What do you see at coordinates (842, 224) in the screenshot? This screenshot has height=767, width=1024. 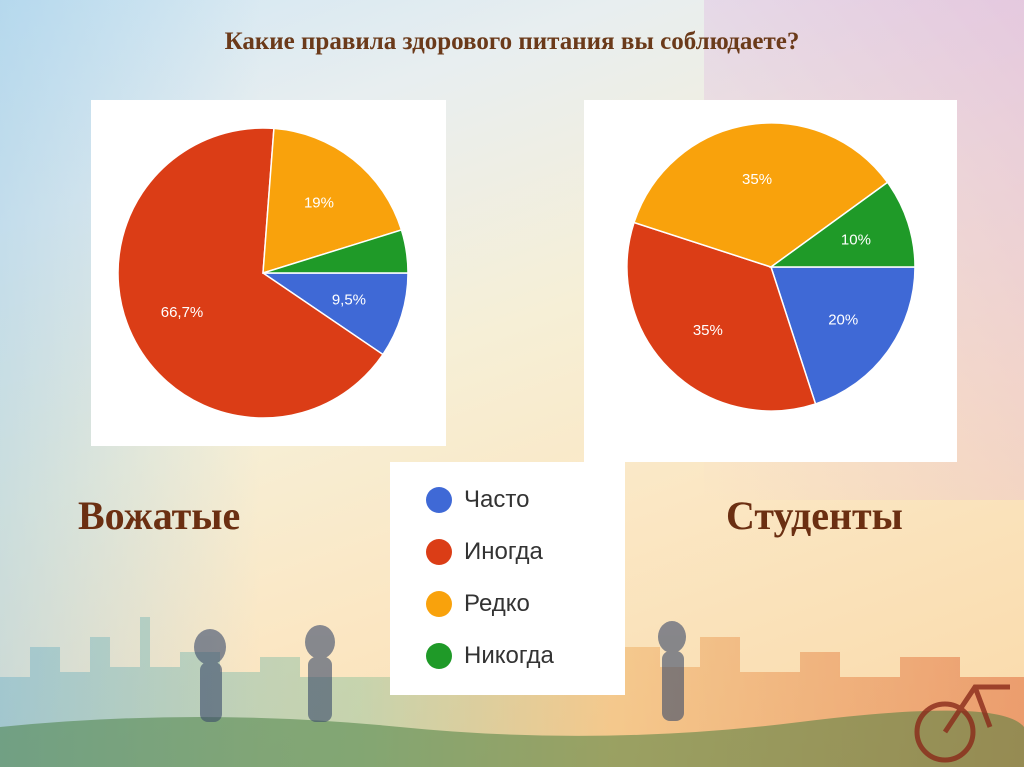 I see `pie-slice-studenty-nikogda` at bounding box center [842, 224].